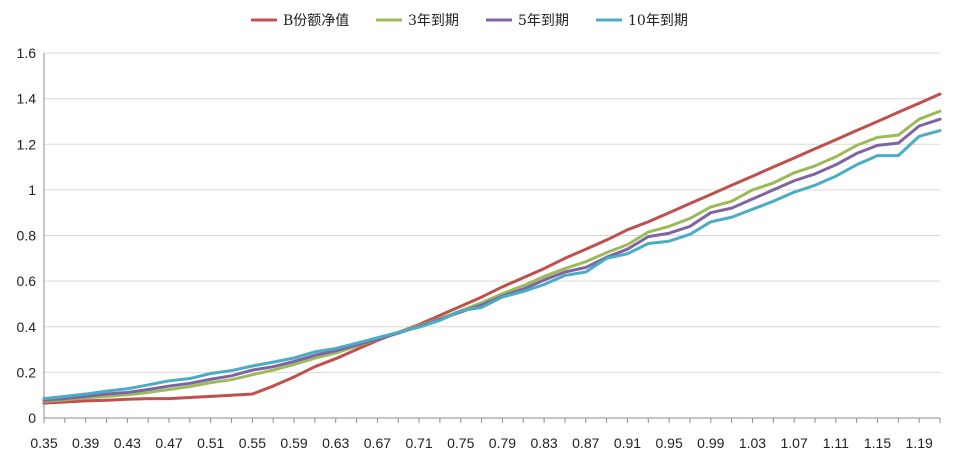  What do you see at coordinates (658, 21) in the screenshot?
I see `legend-label: 10年到期` at bounding box center [658, 21].